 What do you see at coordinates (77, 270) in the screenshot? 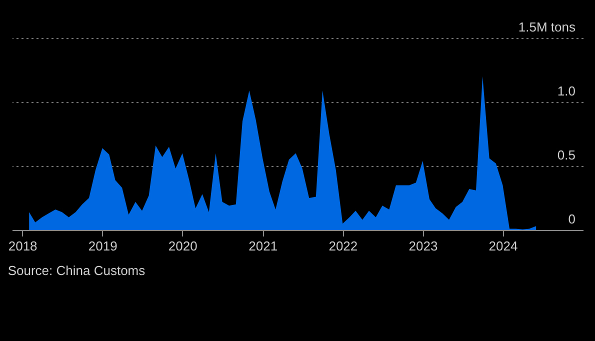
I see `source-note: Source: China Customs` at bounding box center [77, 270].